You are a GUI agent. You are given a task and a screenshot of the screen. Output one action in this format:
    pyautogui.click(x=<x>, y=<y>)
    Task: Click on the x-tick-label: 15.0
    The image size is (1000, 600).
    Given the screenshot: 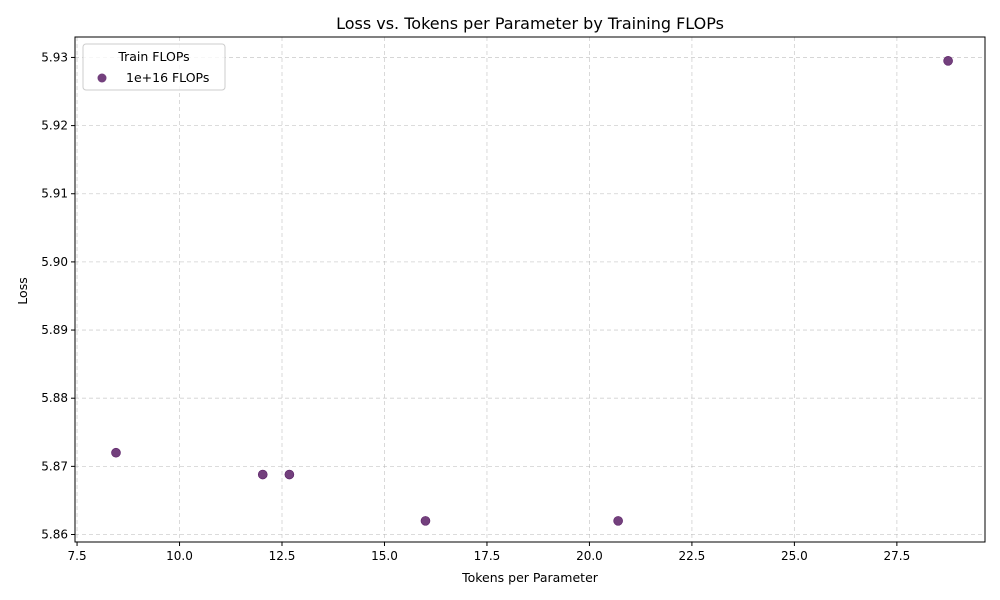 What is the action you would take?
    pyautogui.click(x=384, y=556)
    